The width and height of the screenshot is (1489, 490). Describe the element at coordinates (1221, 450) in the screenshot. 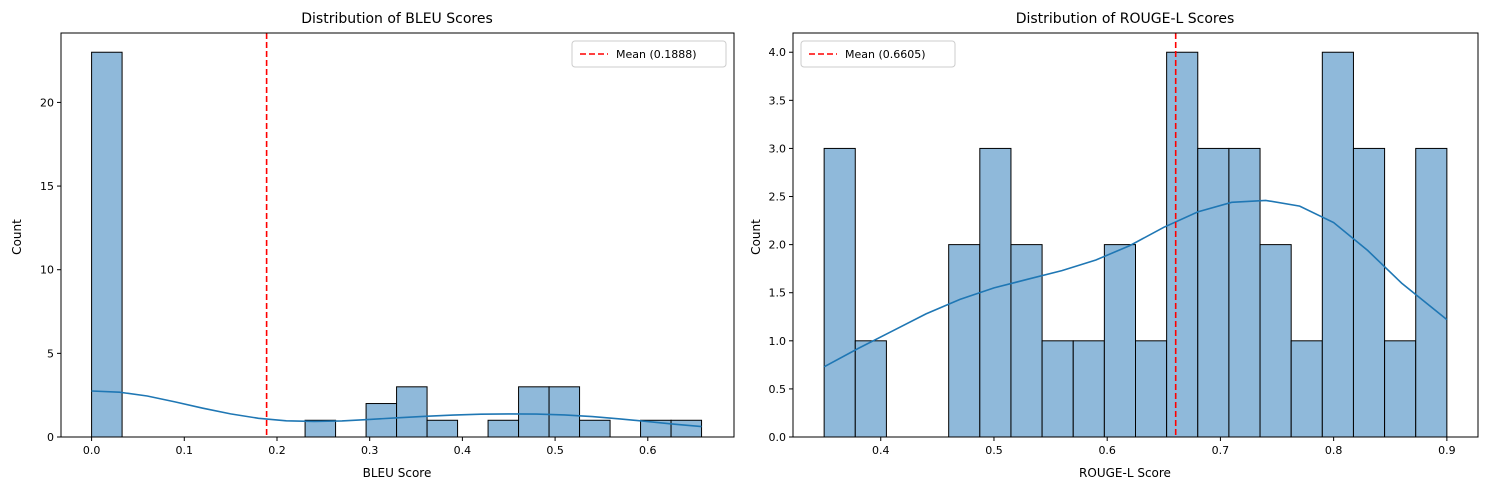

I see `x-tick-label: 0.7` at that location.